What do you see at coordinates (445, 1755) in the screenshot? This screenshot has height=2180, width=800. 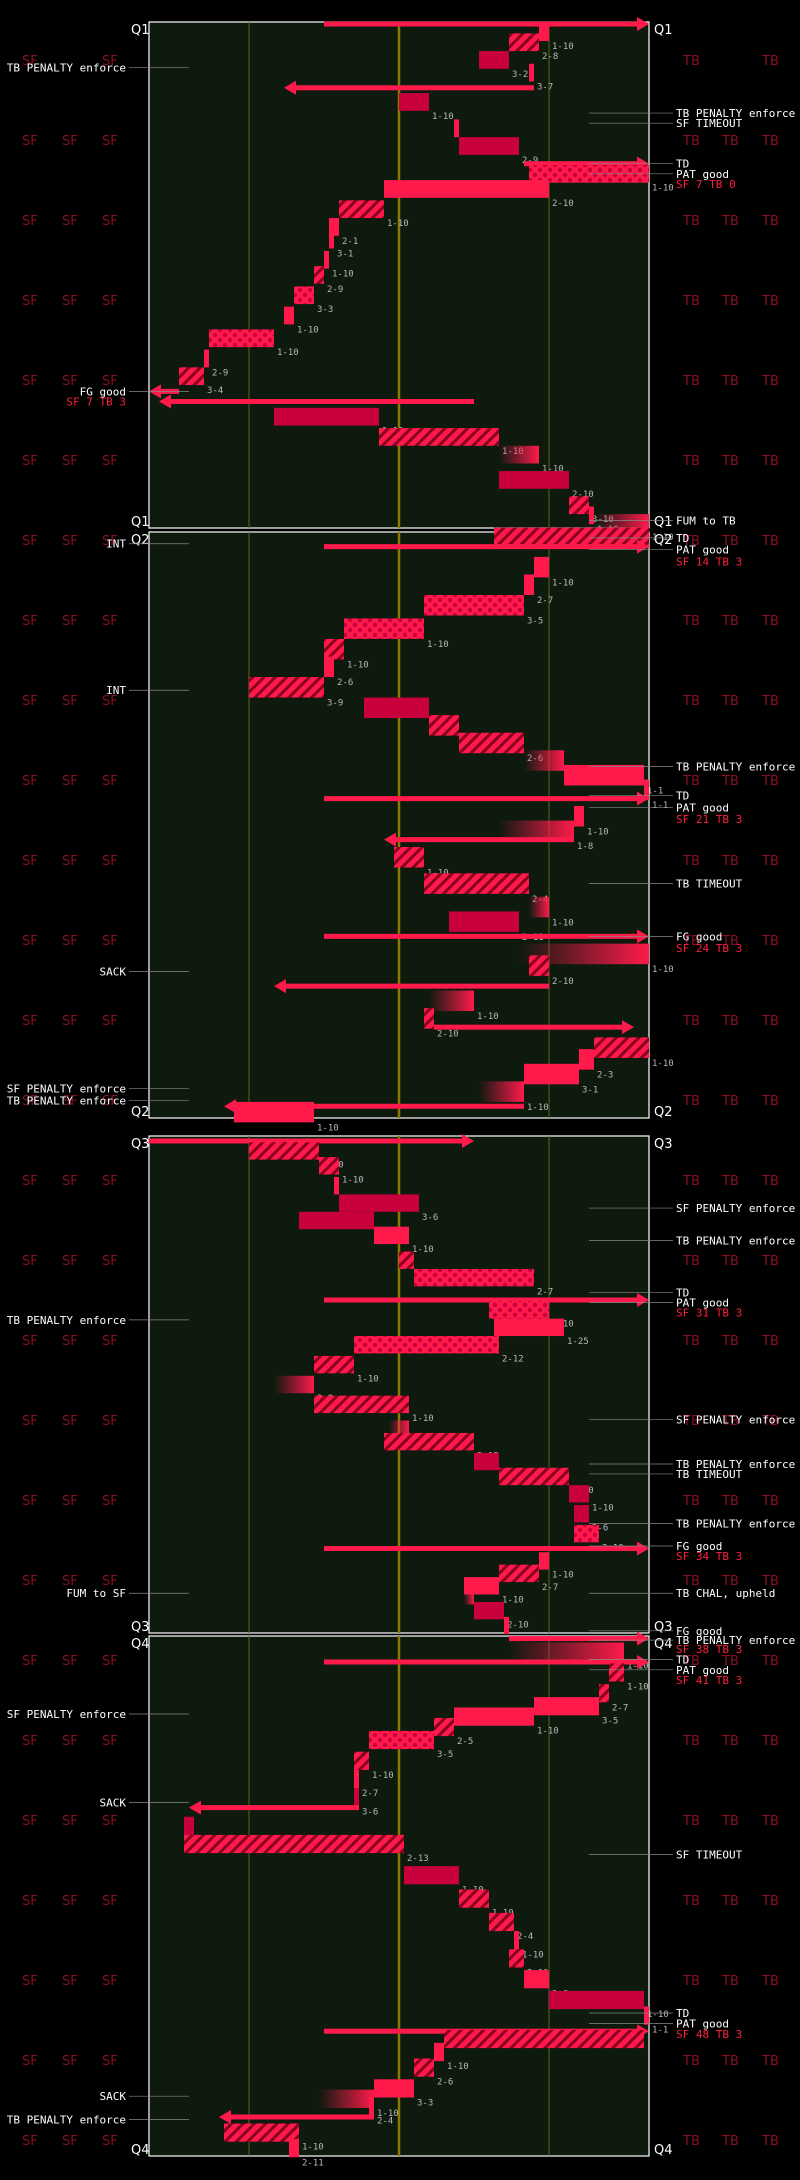 I see `down-distance-label: 3-5` at bounding box center [445, 1755].